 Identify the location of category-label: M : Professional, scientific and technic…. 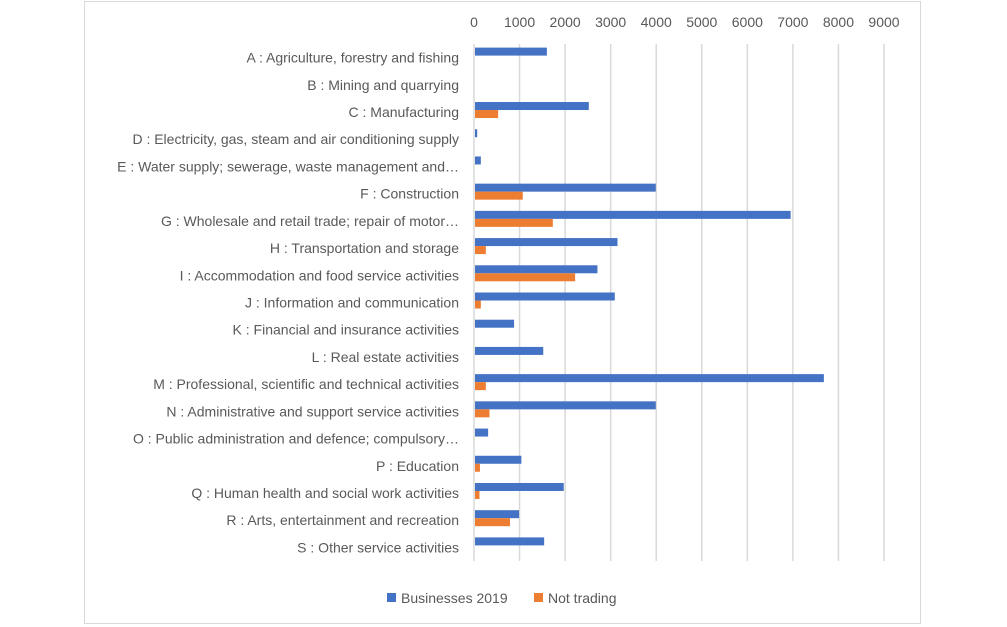
(306, 384).